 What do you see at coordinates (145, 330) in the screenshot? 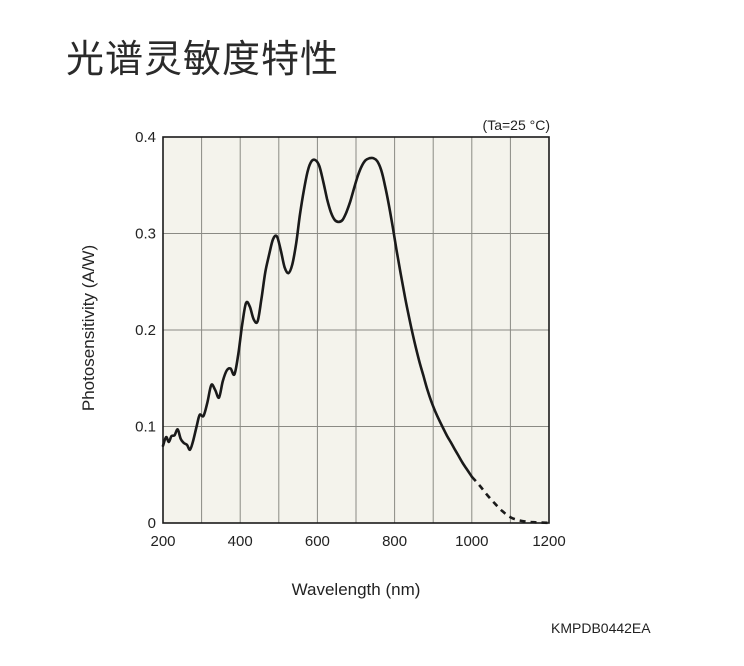
I see `y-tick-label: 0.2` at bounding box center [145, 330].